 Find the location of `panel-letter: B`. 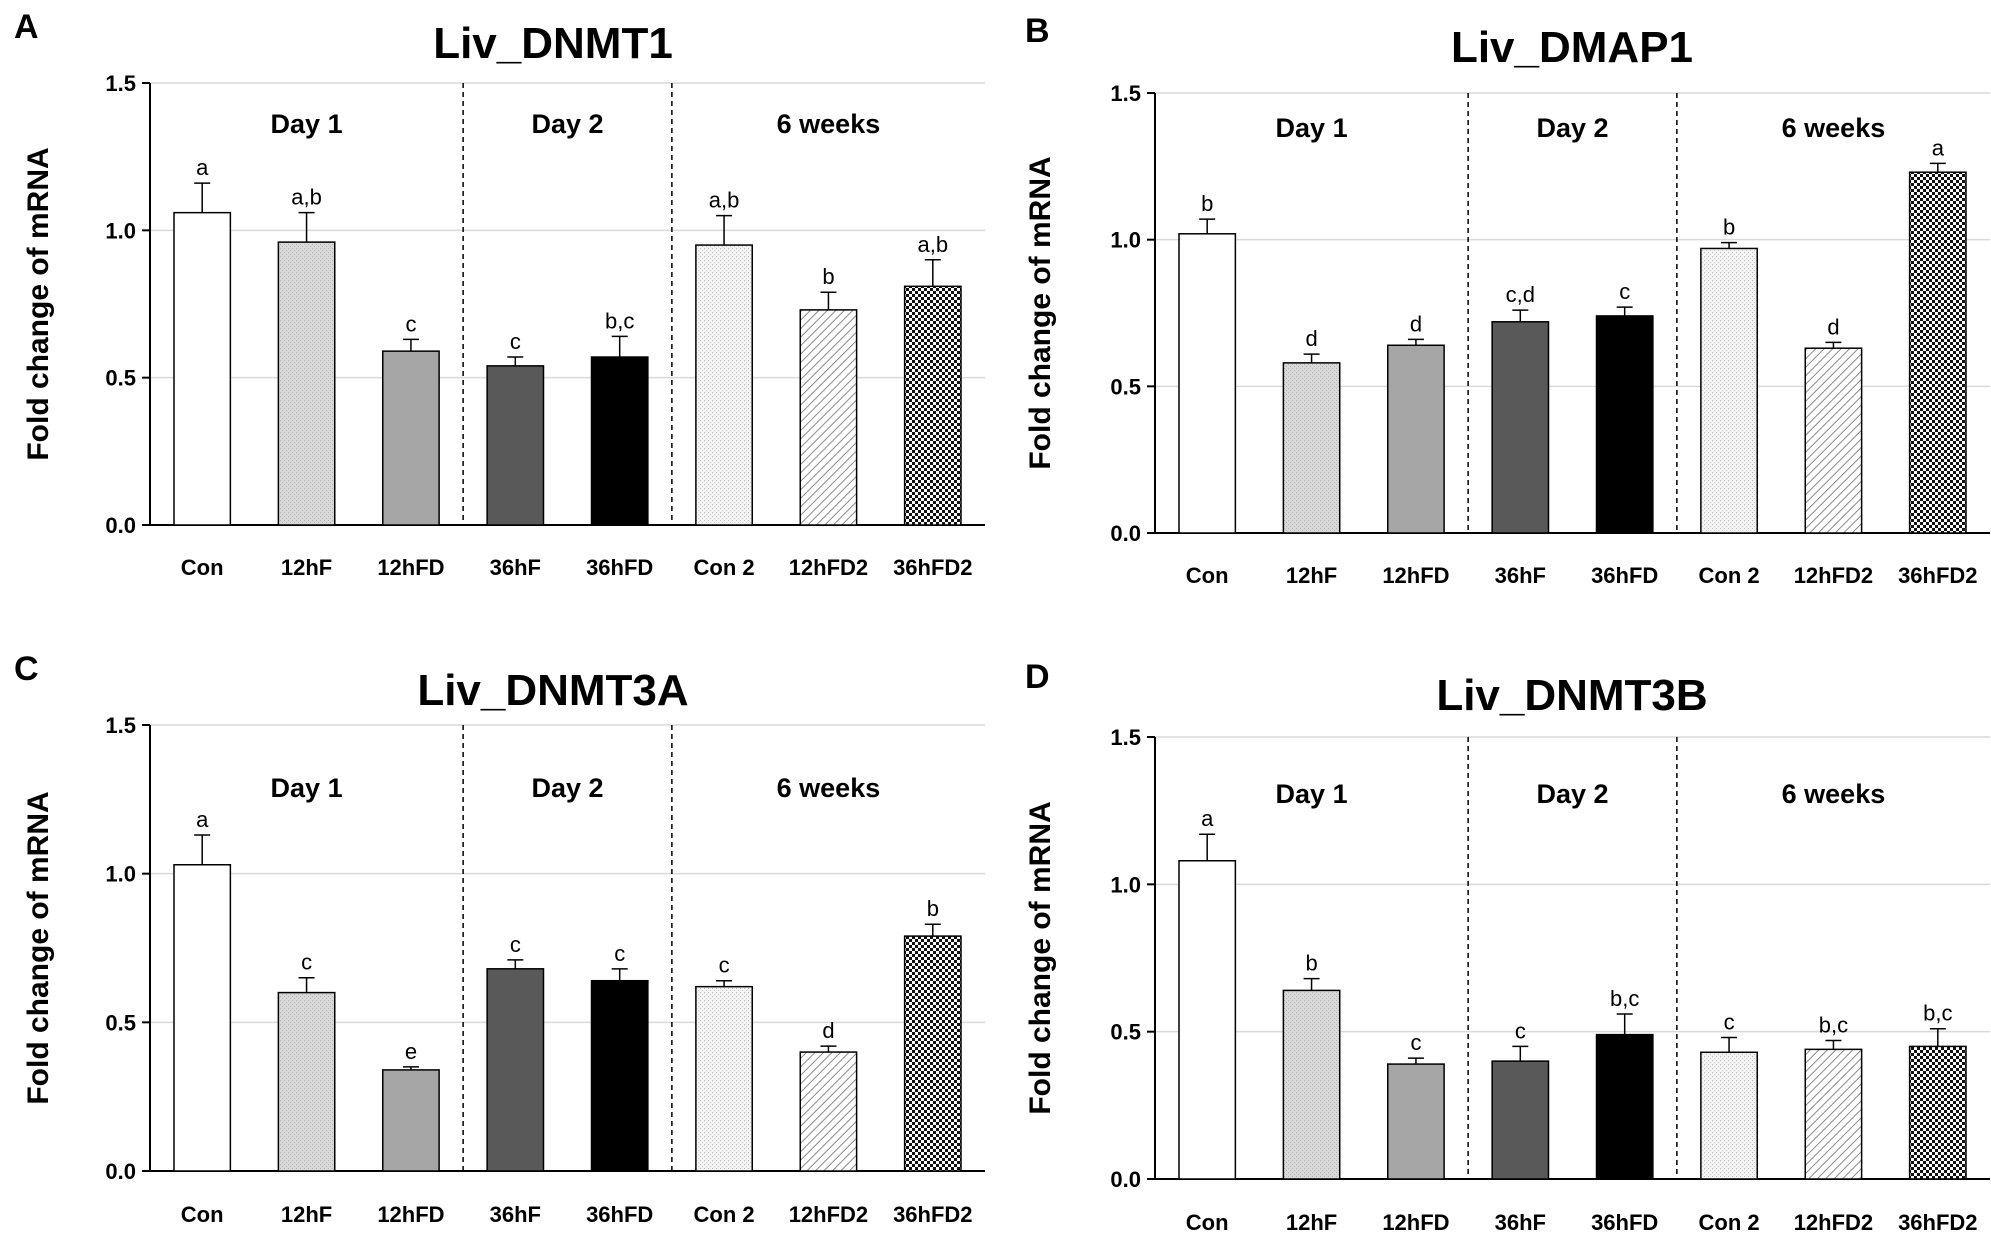

panel-letter: B is located at coordinates (1037, 31).